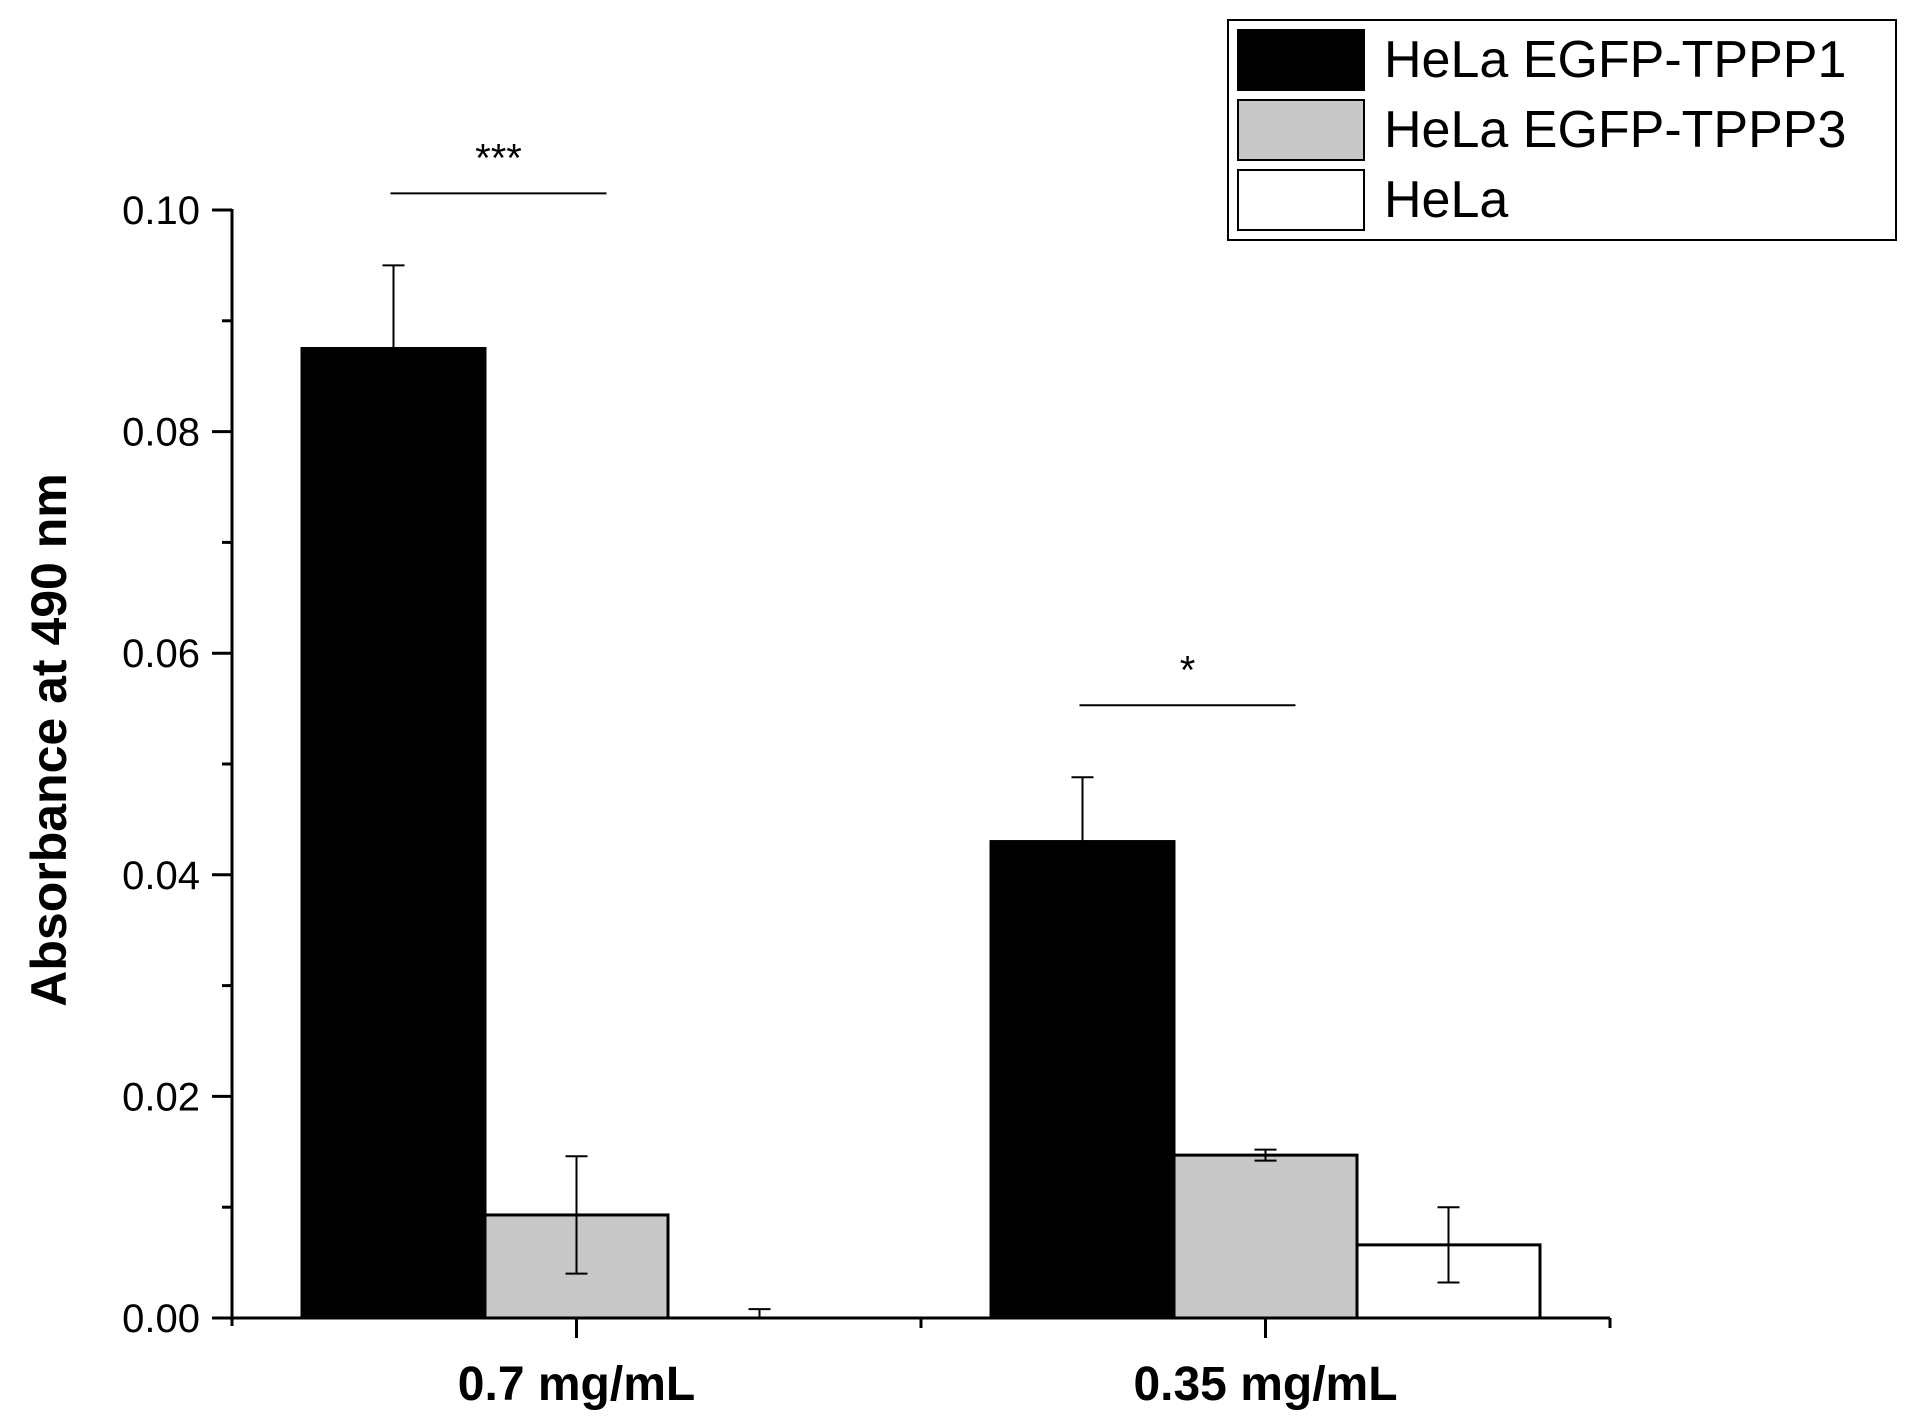  I want to click on legend: HeLa EGFP-TPPP1 HeLa EGFP-TPPP3 HeLa, so click(1562, 130).